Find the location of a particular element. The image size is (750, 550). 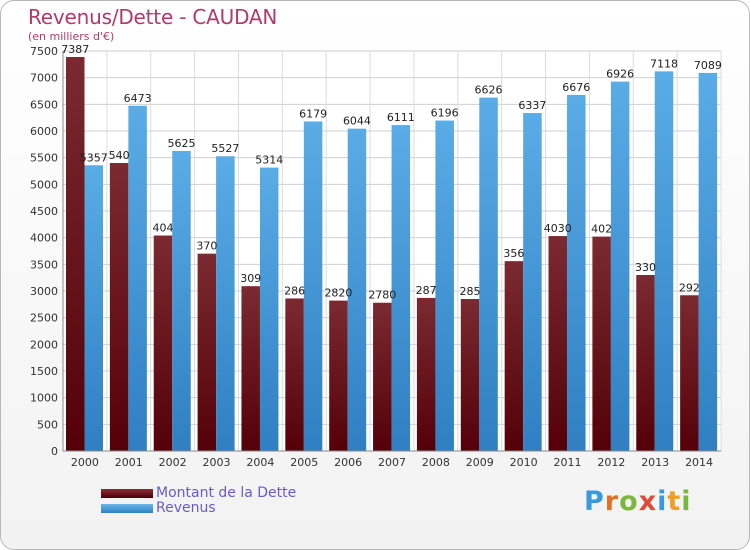

logo-letter: P is located at coordinates (594, 501).